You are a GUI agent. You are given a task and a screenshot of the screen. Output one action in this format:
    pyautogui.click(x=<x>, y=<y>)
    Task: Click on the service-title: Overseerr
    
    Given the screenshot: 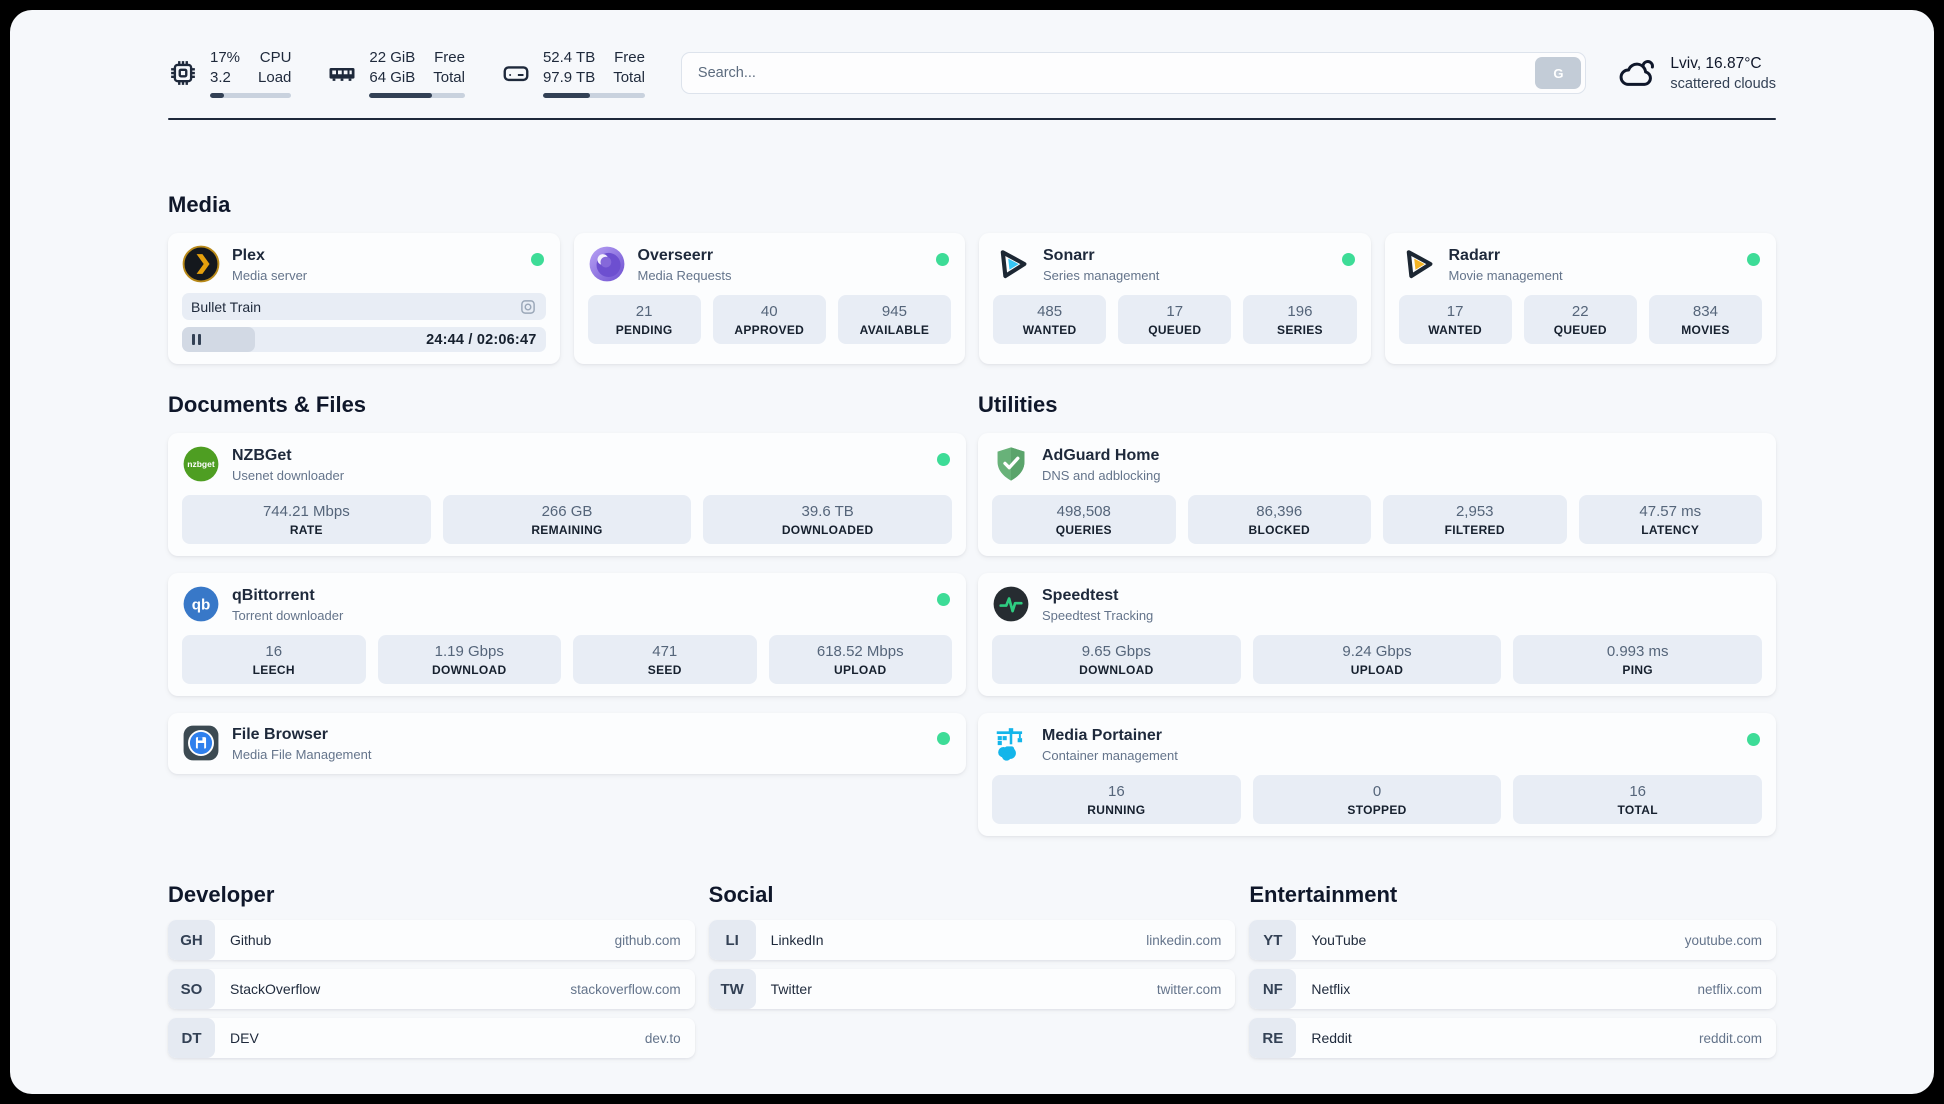 What is the action you would take?
    pyautogui.click(x=675, y=255)
    